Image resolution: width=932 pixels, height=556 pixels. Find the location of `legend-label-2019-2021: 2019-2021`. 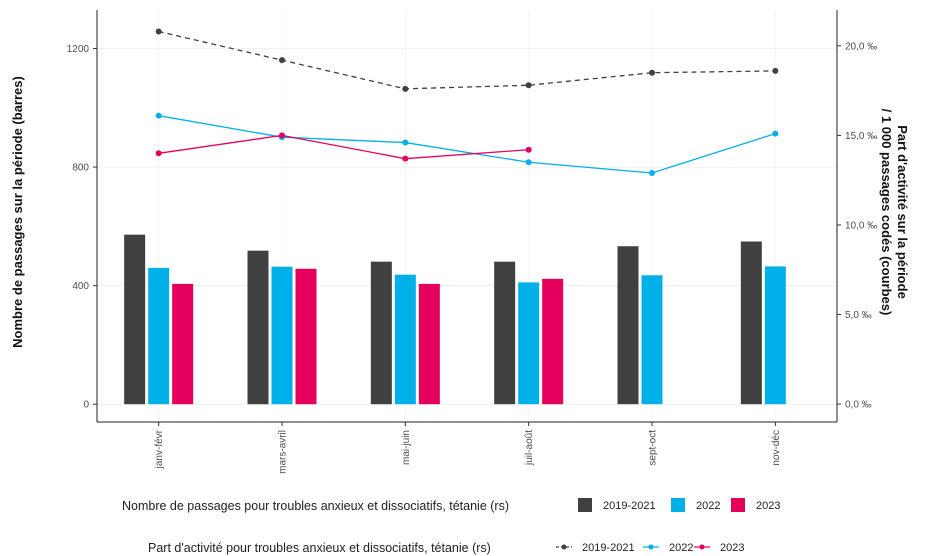

legend-label-2019-2021: 2019-2021 is located at coordinates (629, 506).